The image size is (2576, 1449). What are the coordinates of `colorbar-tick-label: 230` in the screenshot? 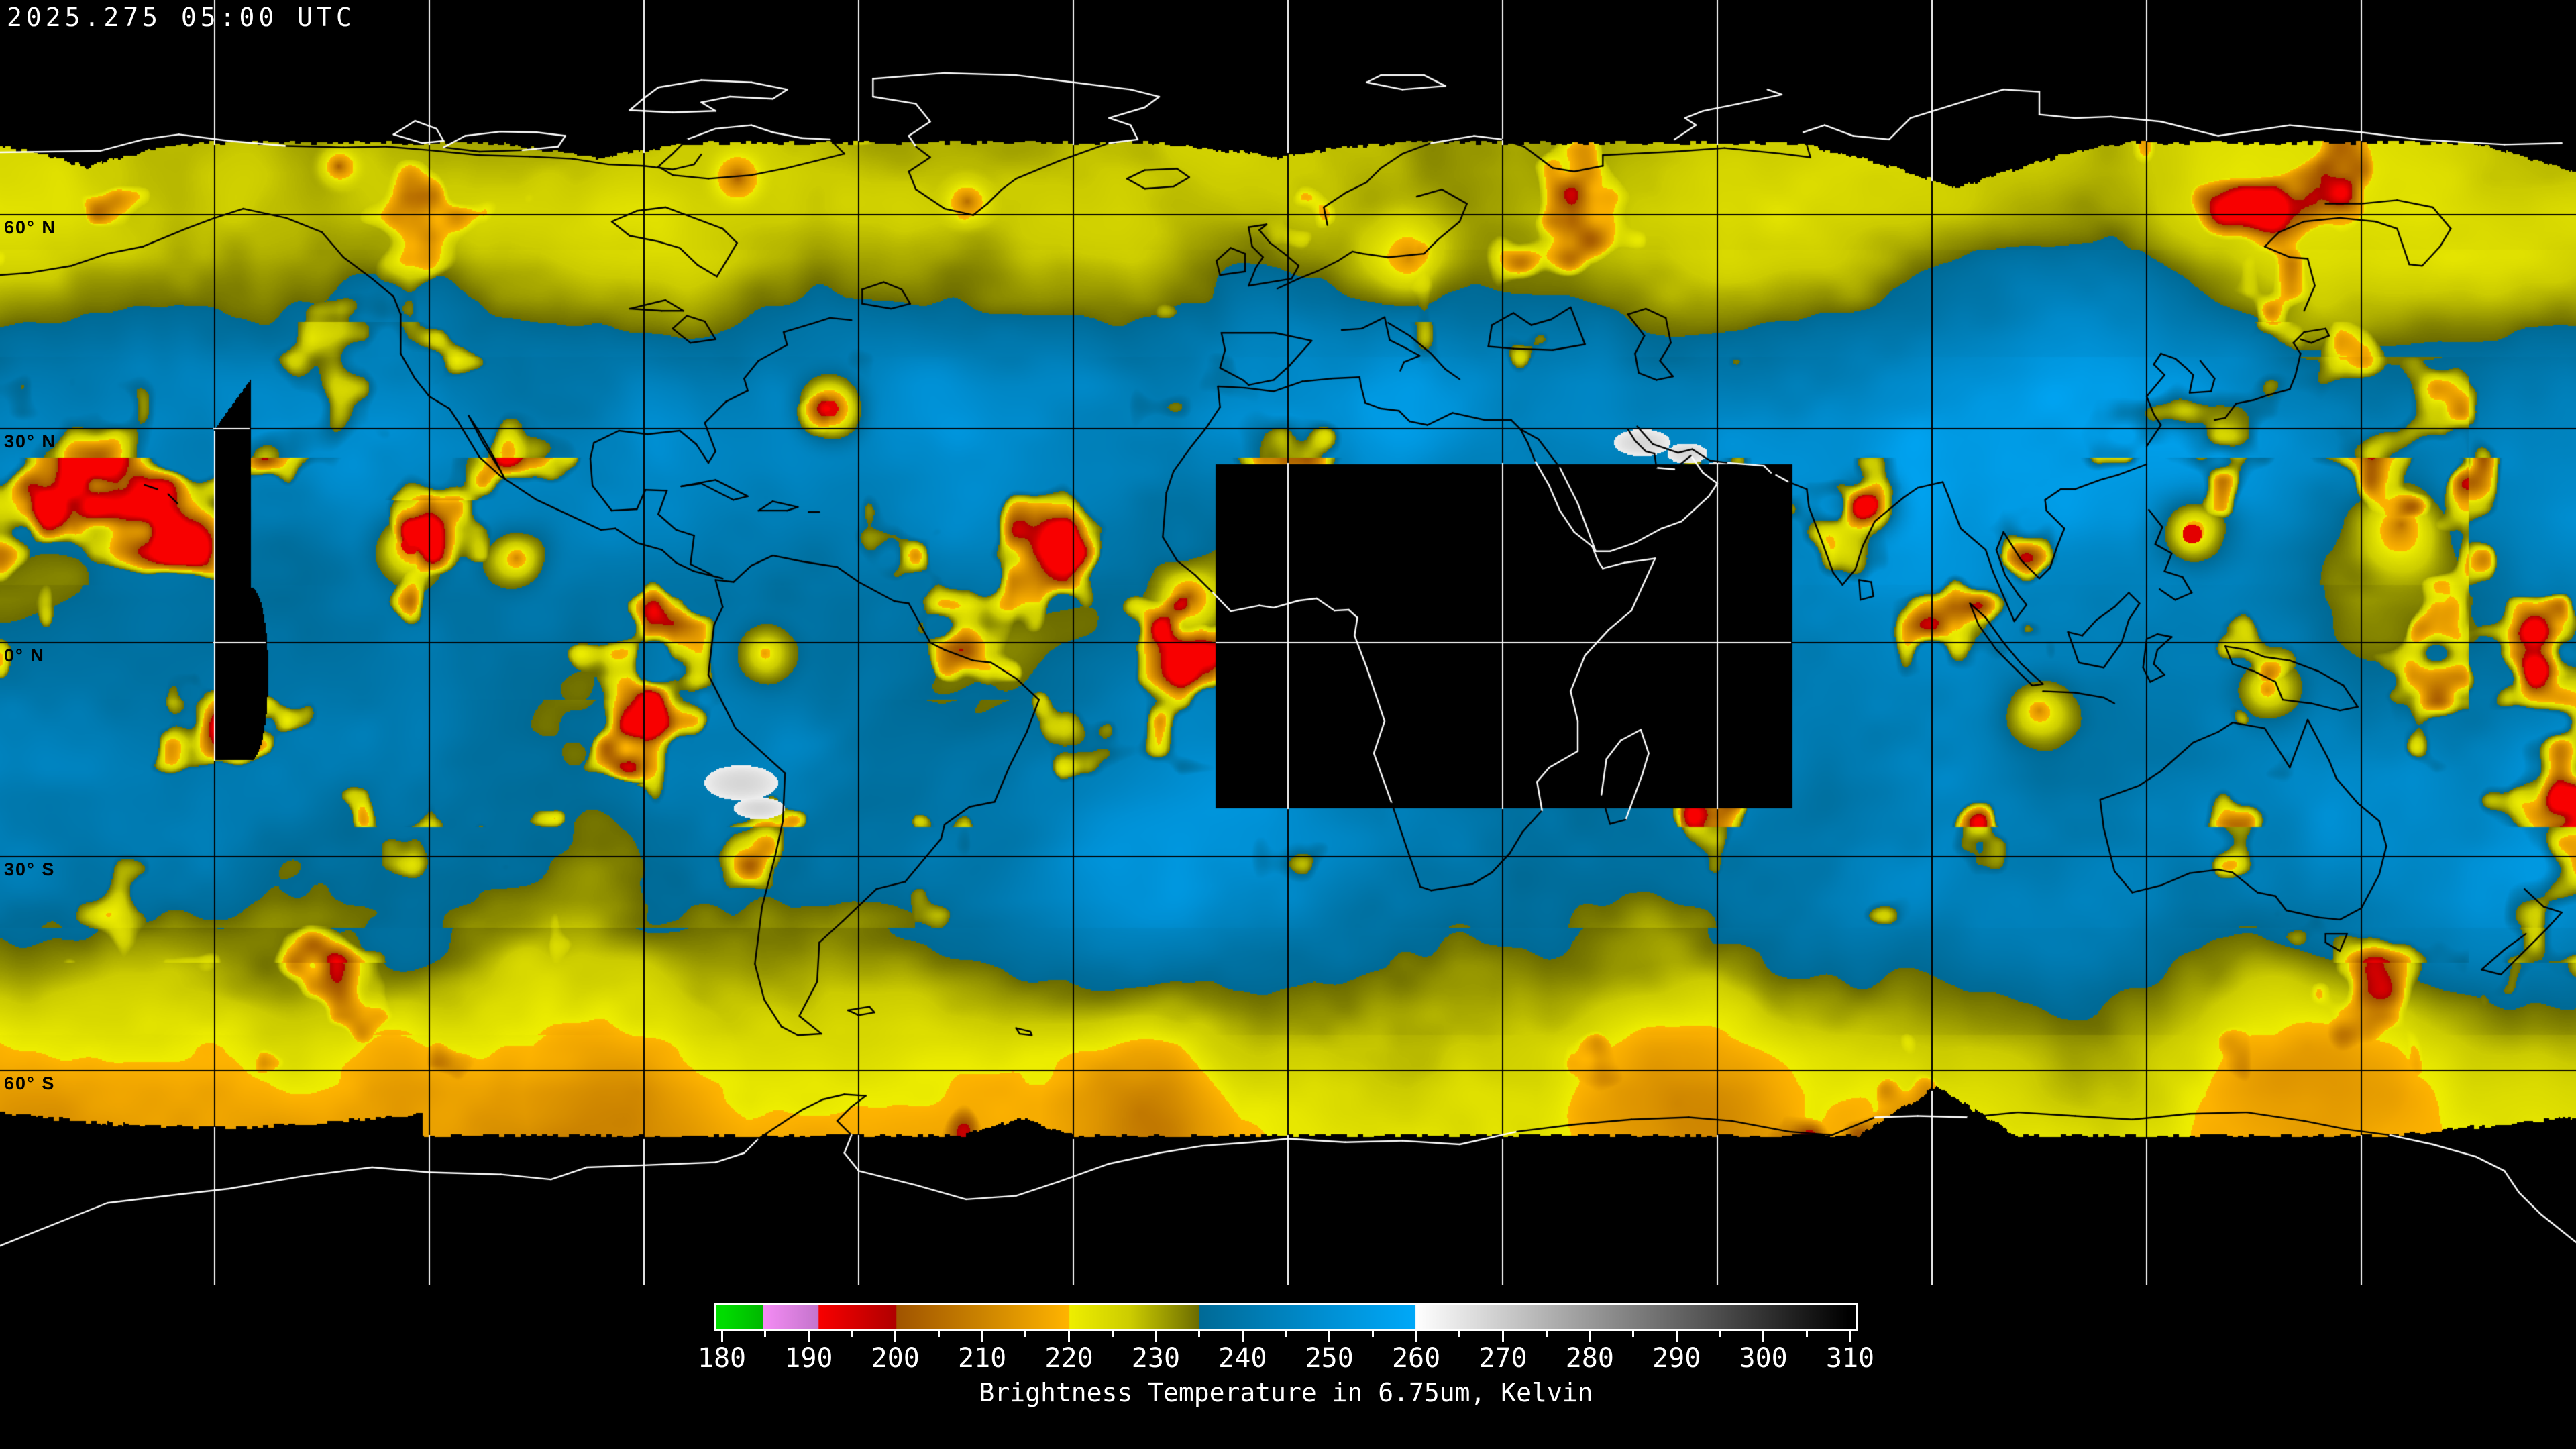 It's located at (1156, 1358).